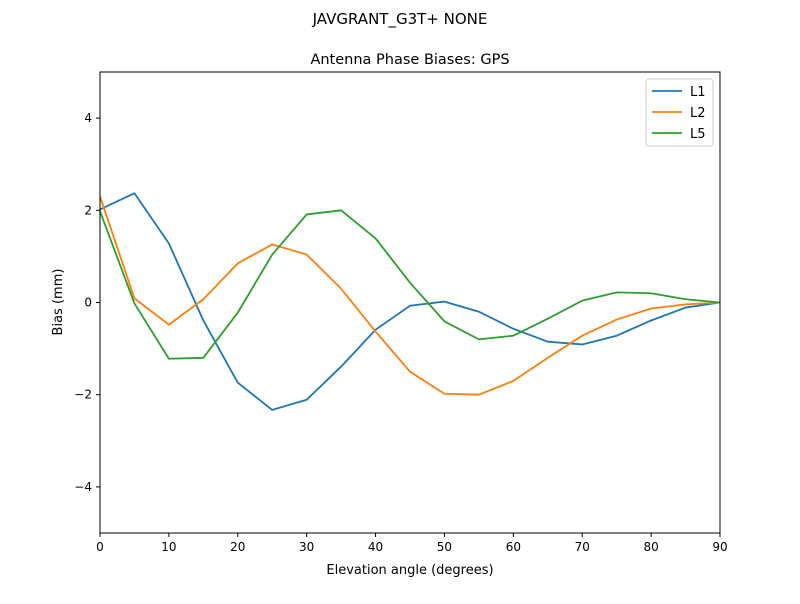 The image size is (800, 604). What do you see at coordinates (409, 60) in the screenshot?
I see `chart-title: Antenna Phase Biases: GPS` at bounding box center [409, 60].